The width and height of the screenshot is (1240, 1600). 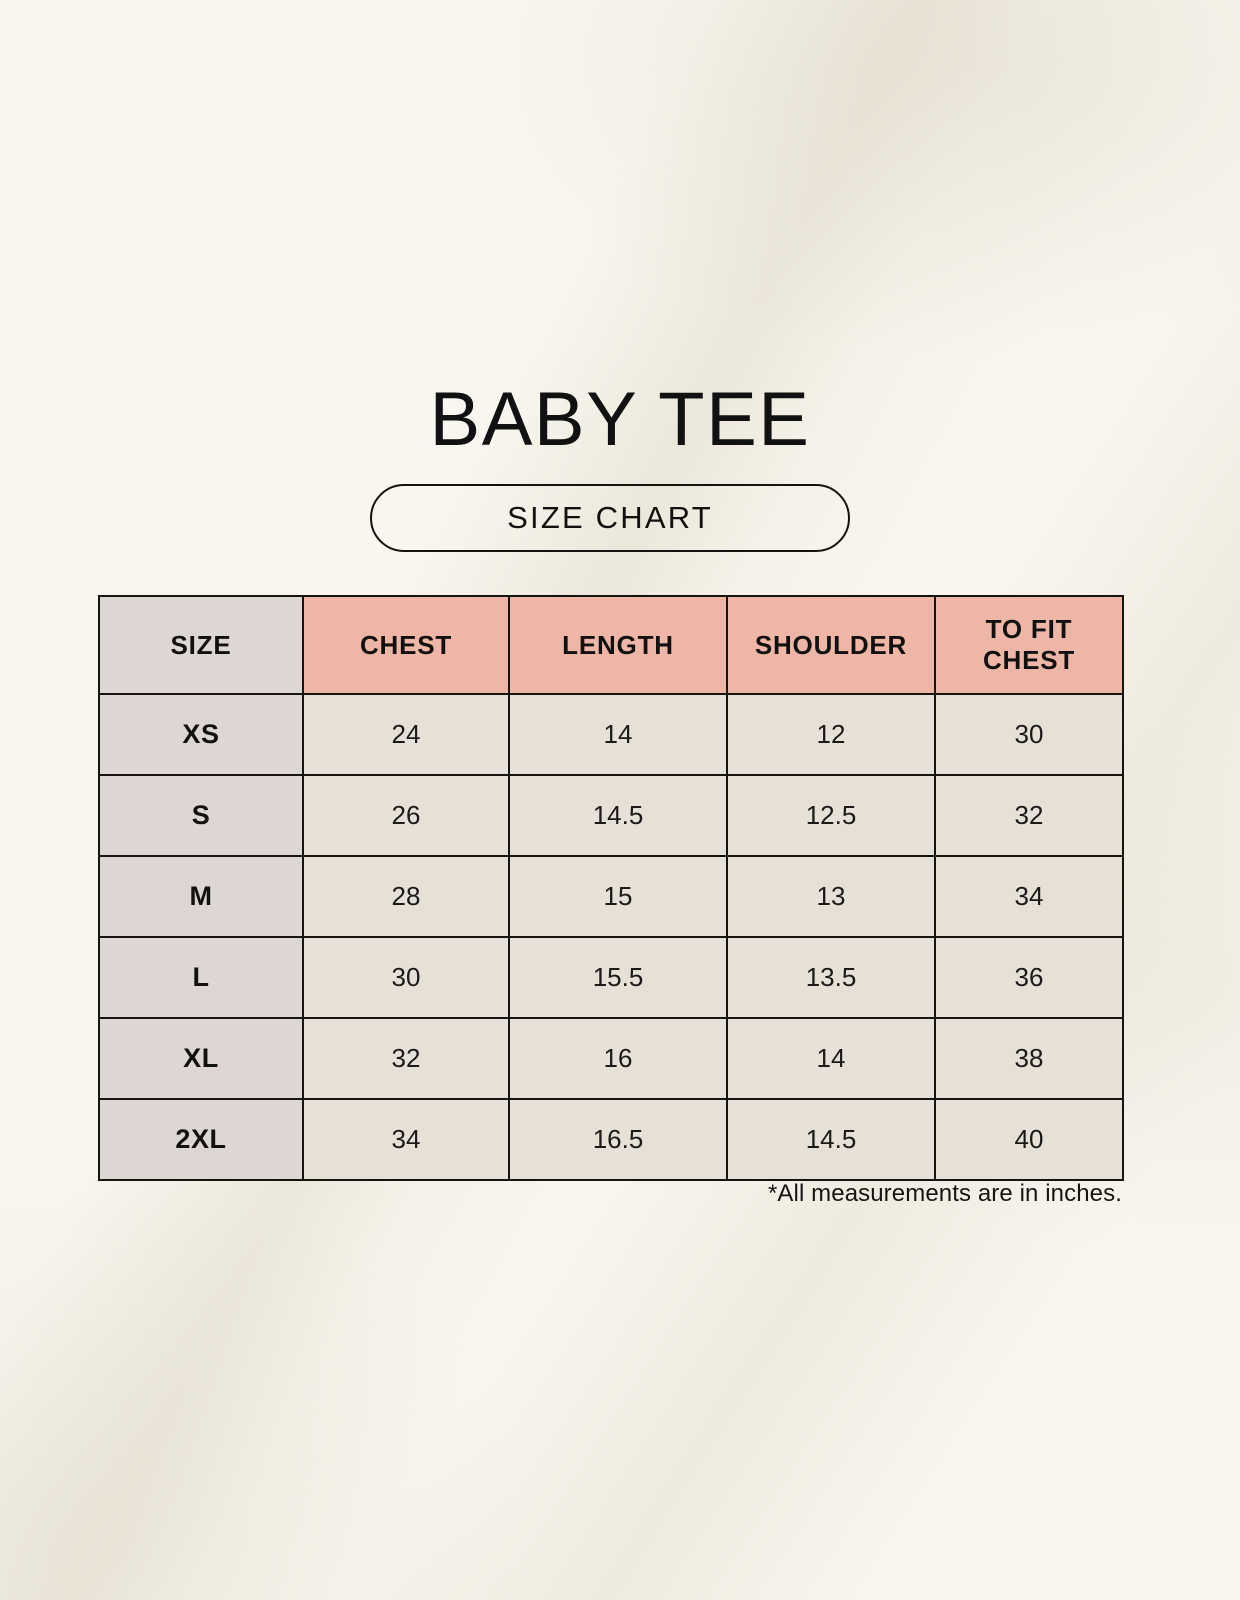 I want to click on cell-length: 16.5, so click(x=618, y=1139).